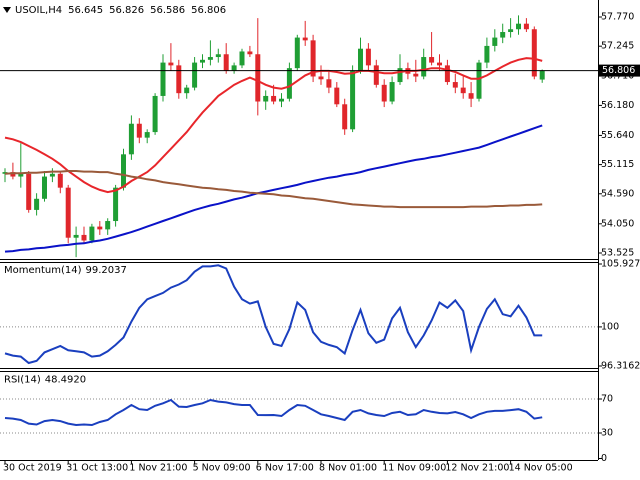 This screenshot has width=640, height=480. I want to click on moving-average, so click(273, 189).